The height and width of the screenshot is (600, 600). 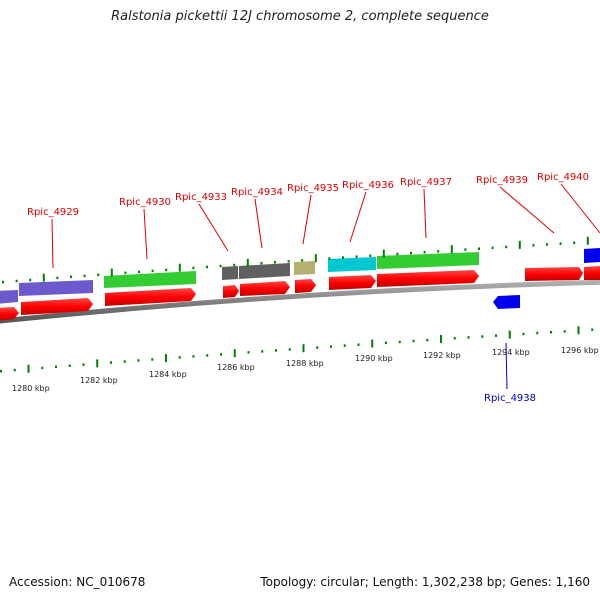 I want to click on gene-label: Rpic_4940, so click(x=563, y=177).